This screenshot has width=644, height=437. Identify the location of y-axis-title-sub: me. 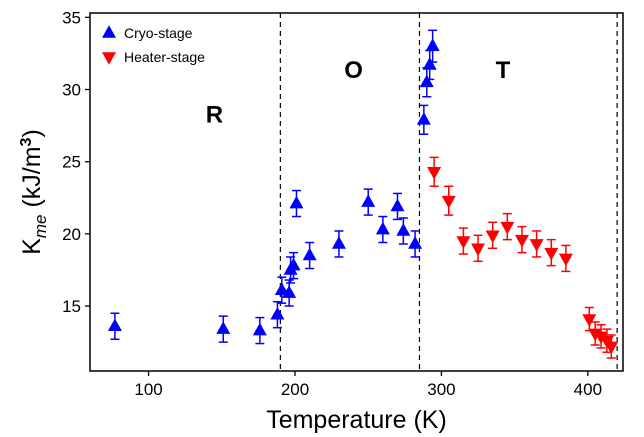
(40, 226).